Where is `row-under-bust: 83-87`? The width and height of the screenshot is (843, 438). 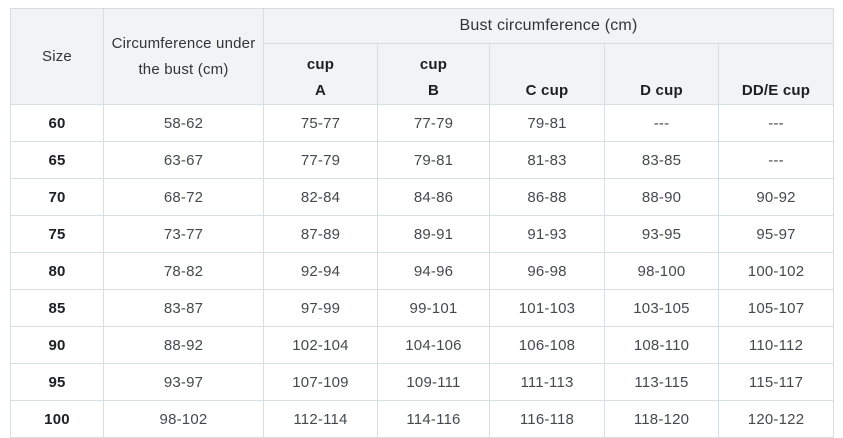 row-under-bust: 83-87 is located at coordinates (183, 308).